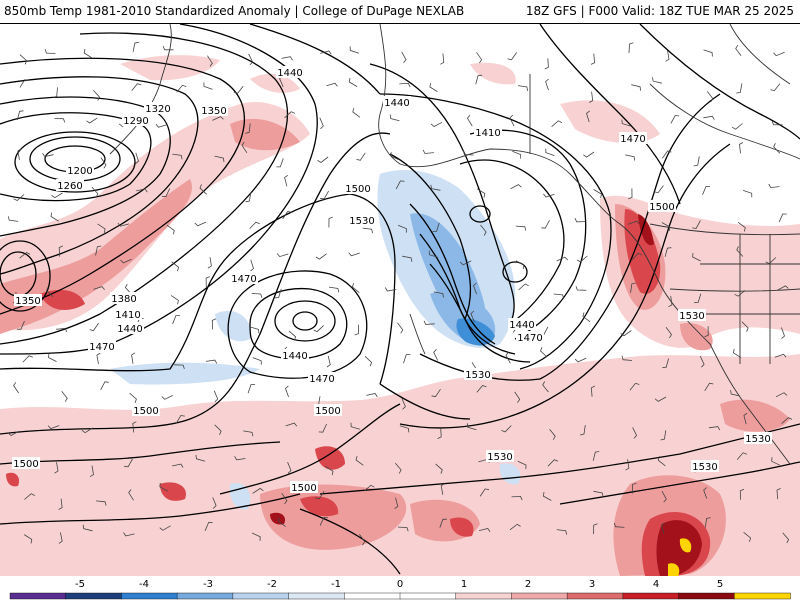  Describe the element at coordinates (272, 584) in the screenshot. I see `colorbar-tick: -2` at that location.